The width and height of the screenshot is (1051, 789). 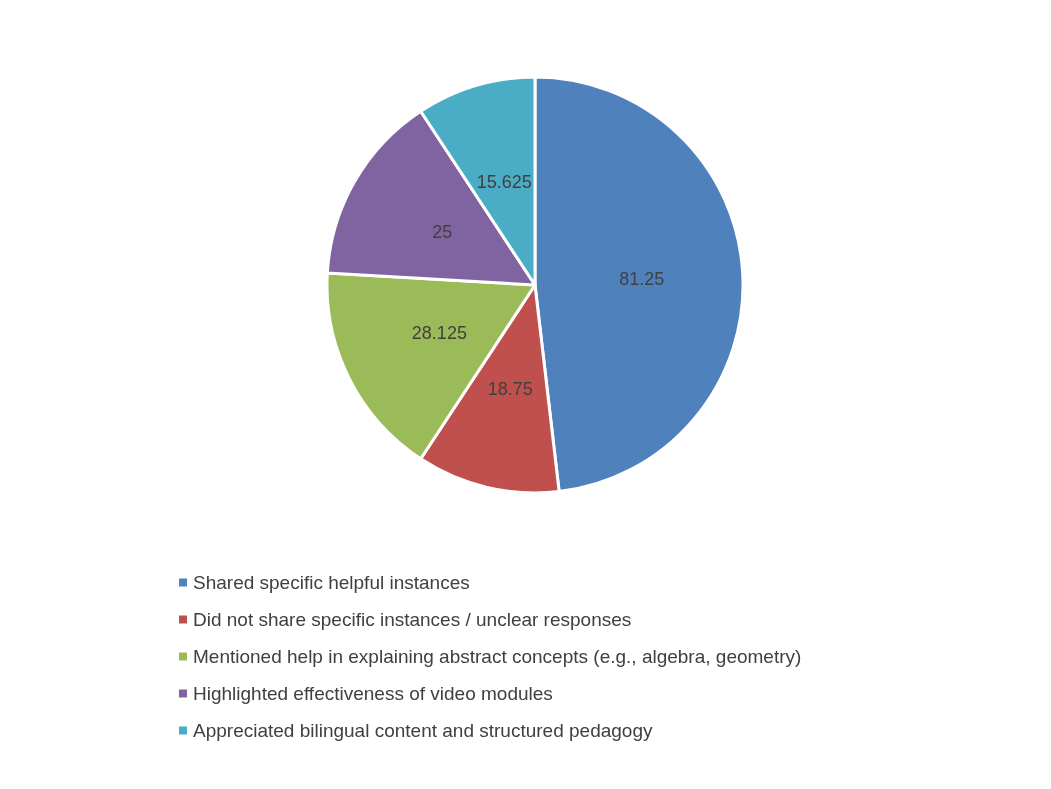 What do you see at coordinates (412, 619) in the screenshot?
I see `legend-label: Did not share specific instances / unclear responses` at bounding box center [412, 619].